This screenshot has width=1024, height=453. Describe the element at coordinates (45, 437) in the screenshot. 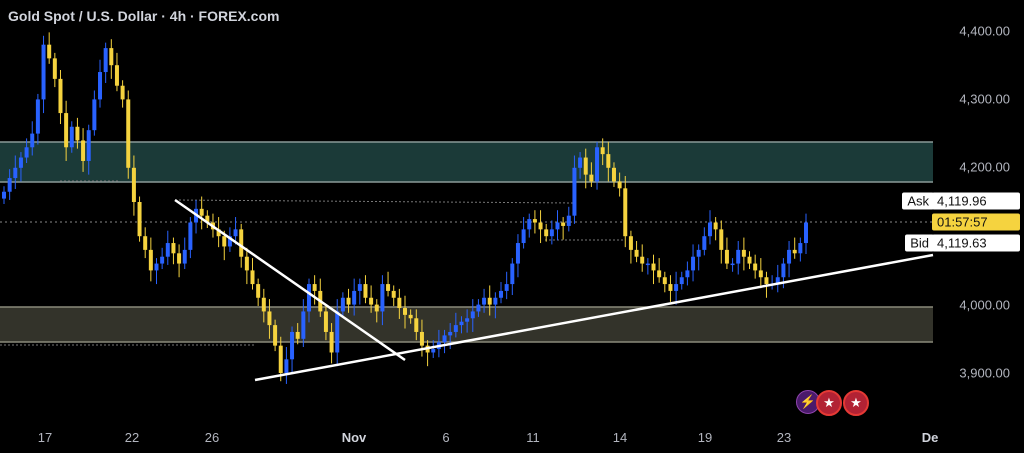

I see `time-label-17: 17` at that location.